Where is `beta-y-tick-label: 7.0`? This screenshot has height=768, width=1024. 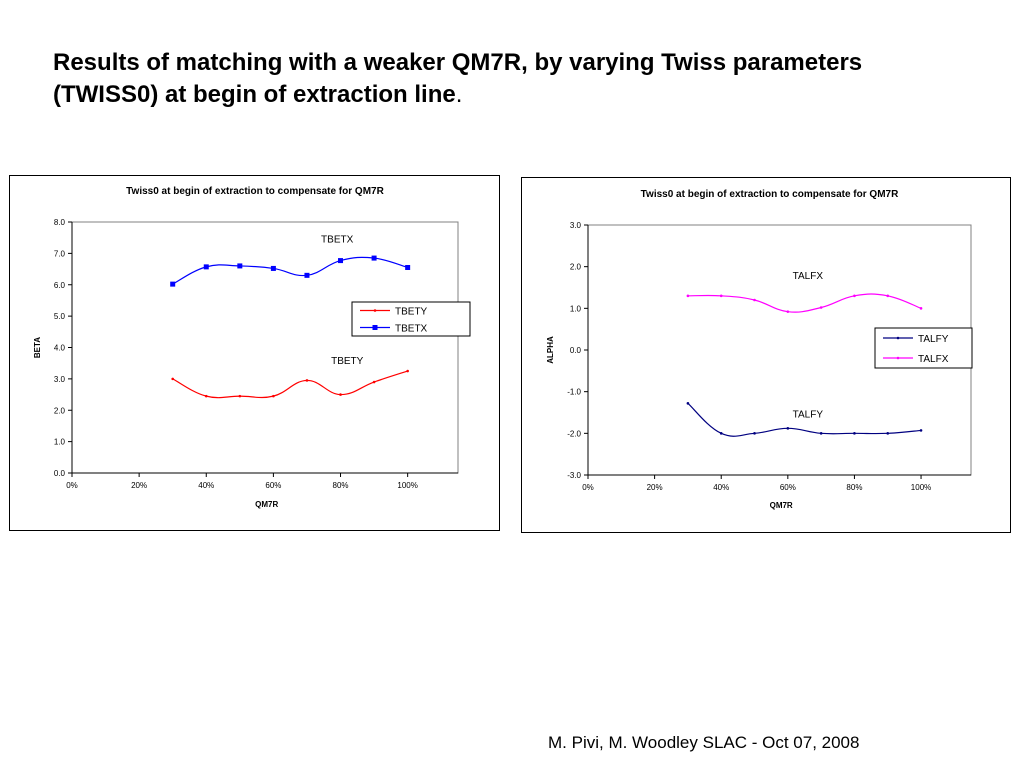 beta-y-tick-label: 7.0 is located at coordinates (60, 253).